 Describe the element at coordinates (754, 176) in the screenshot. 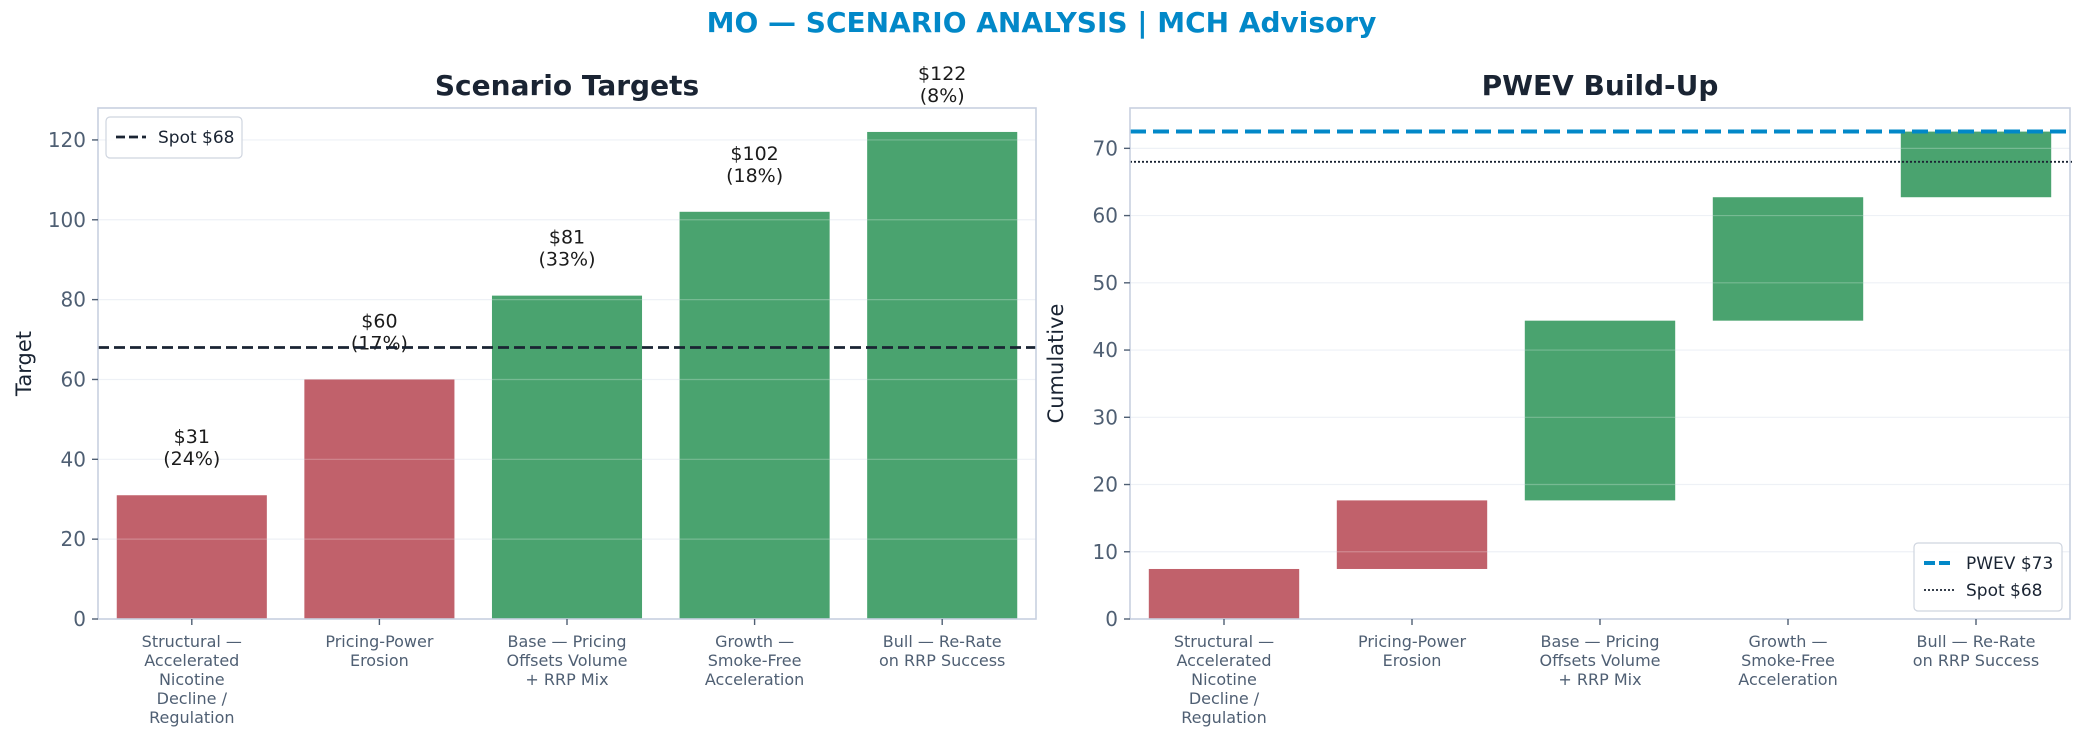

I see `data-label: (18%)` at that location.